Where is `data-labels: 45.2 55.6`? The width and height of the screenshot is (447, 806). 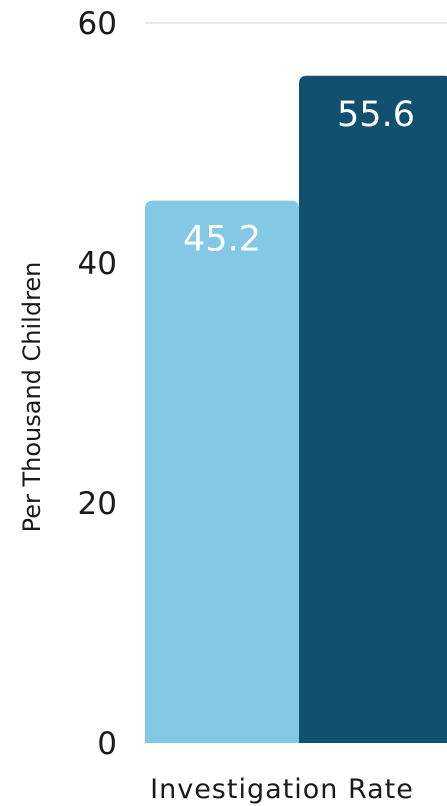 data-labels: 45.2 55.6 is located at coordinates (299, 177).